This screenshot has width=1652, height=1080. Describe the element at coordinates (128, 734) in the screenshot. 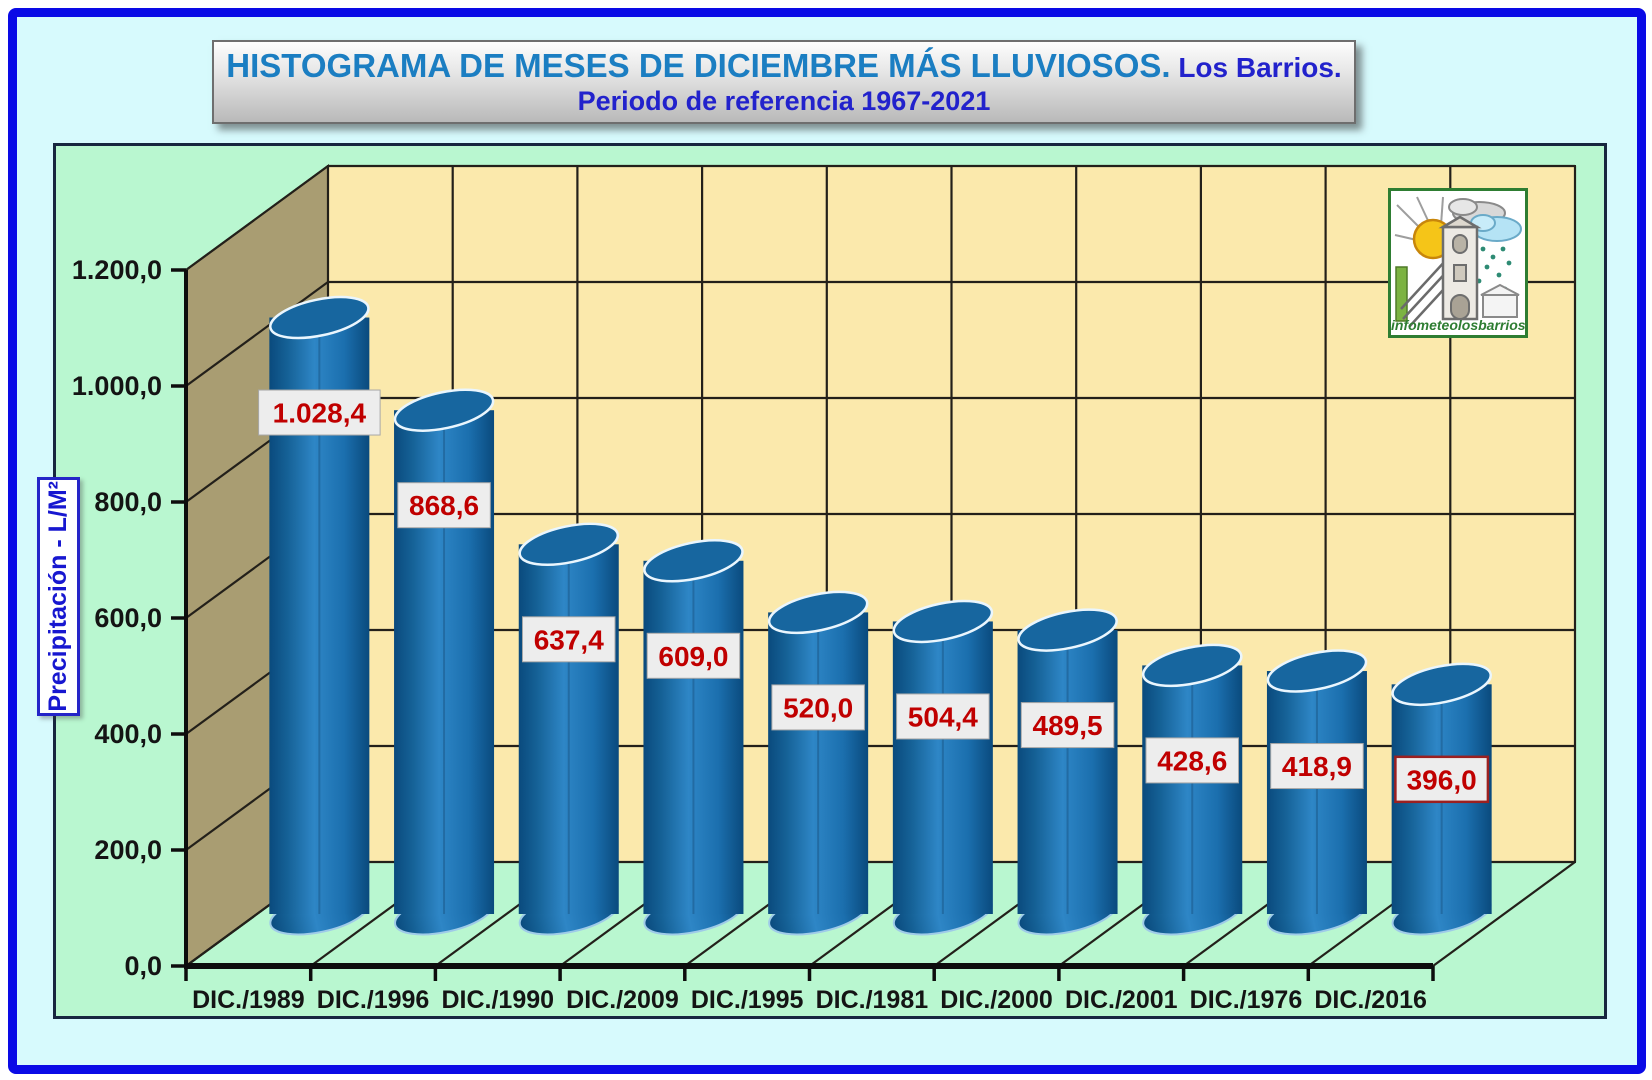

I see `y-tick-label: 400,0` at that location.